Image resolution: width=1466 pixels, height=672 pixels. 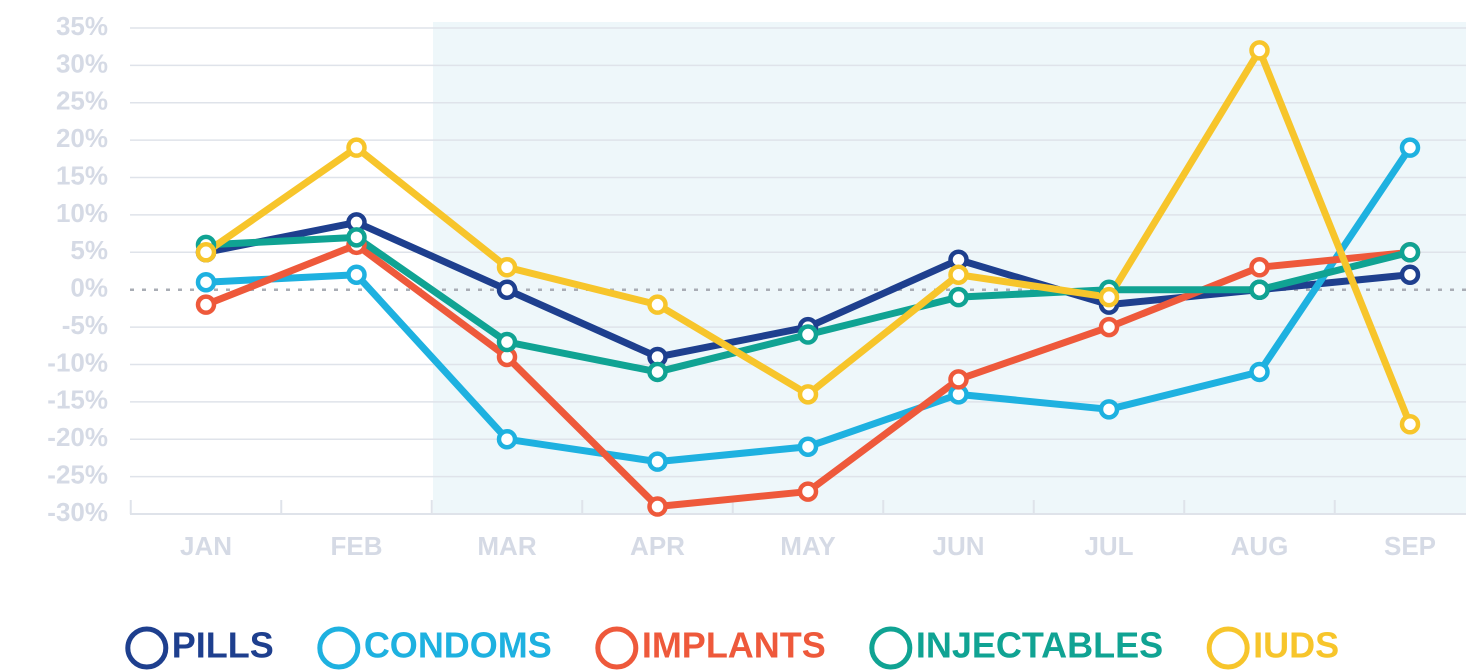 What do you see at coordinates (1039, 645) in the screenshot?
I see `legend-label: INJECTABLES` at bounding box center [1039, 645].